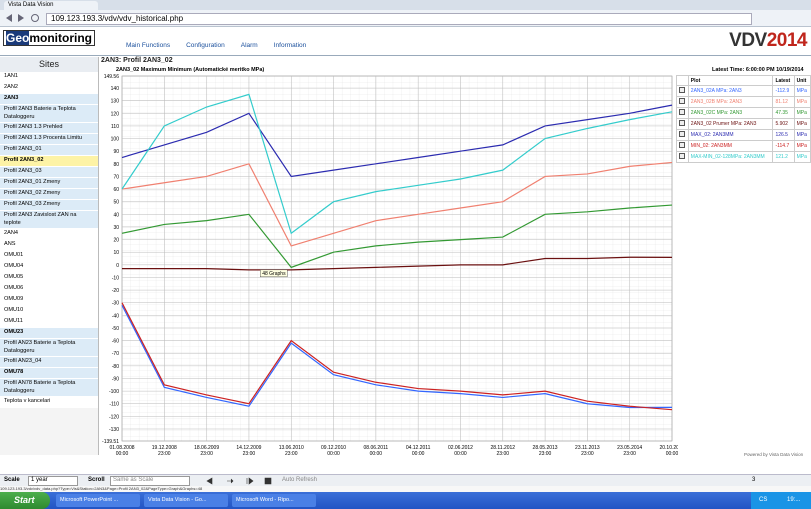 This screenshot has width=811, height=509. I want to click on site-item: OMU11, so click(49, 322).